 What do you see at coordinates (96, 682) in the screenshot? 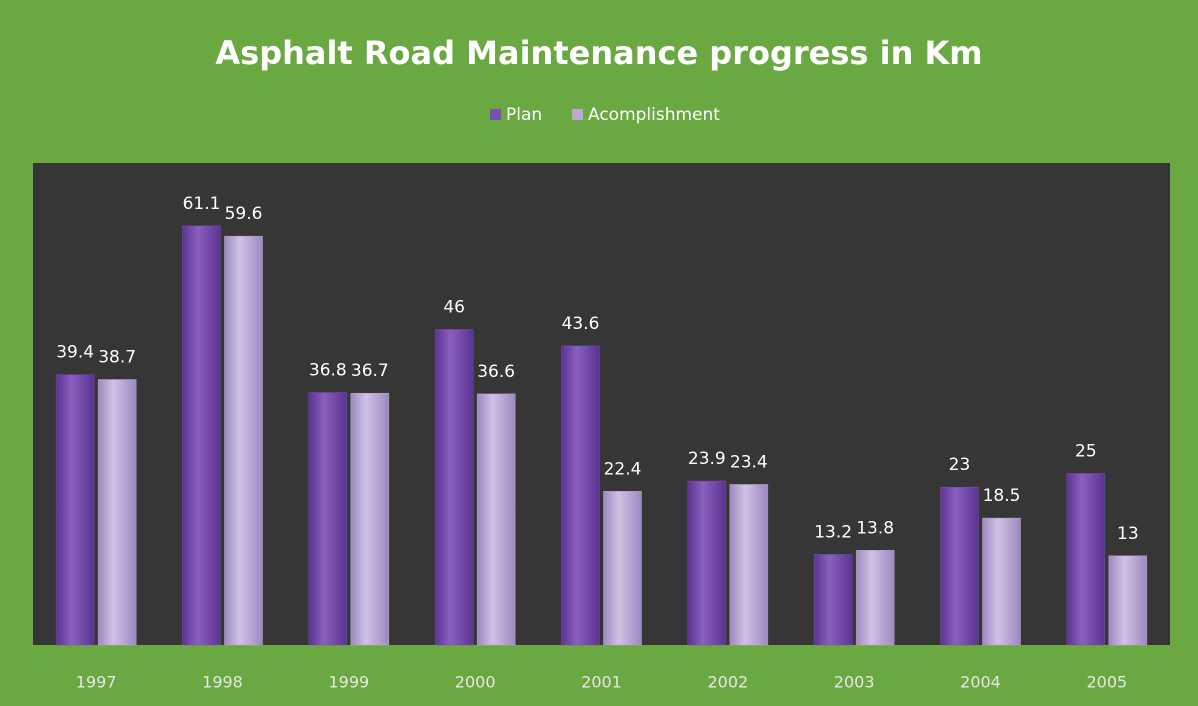
I see `x-tick-label: 1997` at bounding box center [96, 682].